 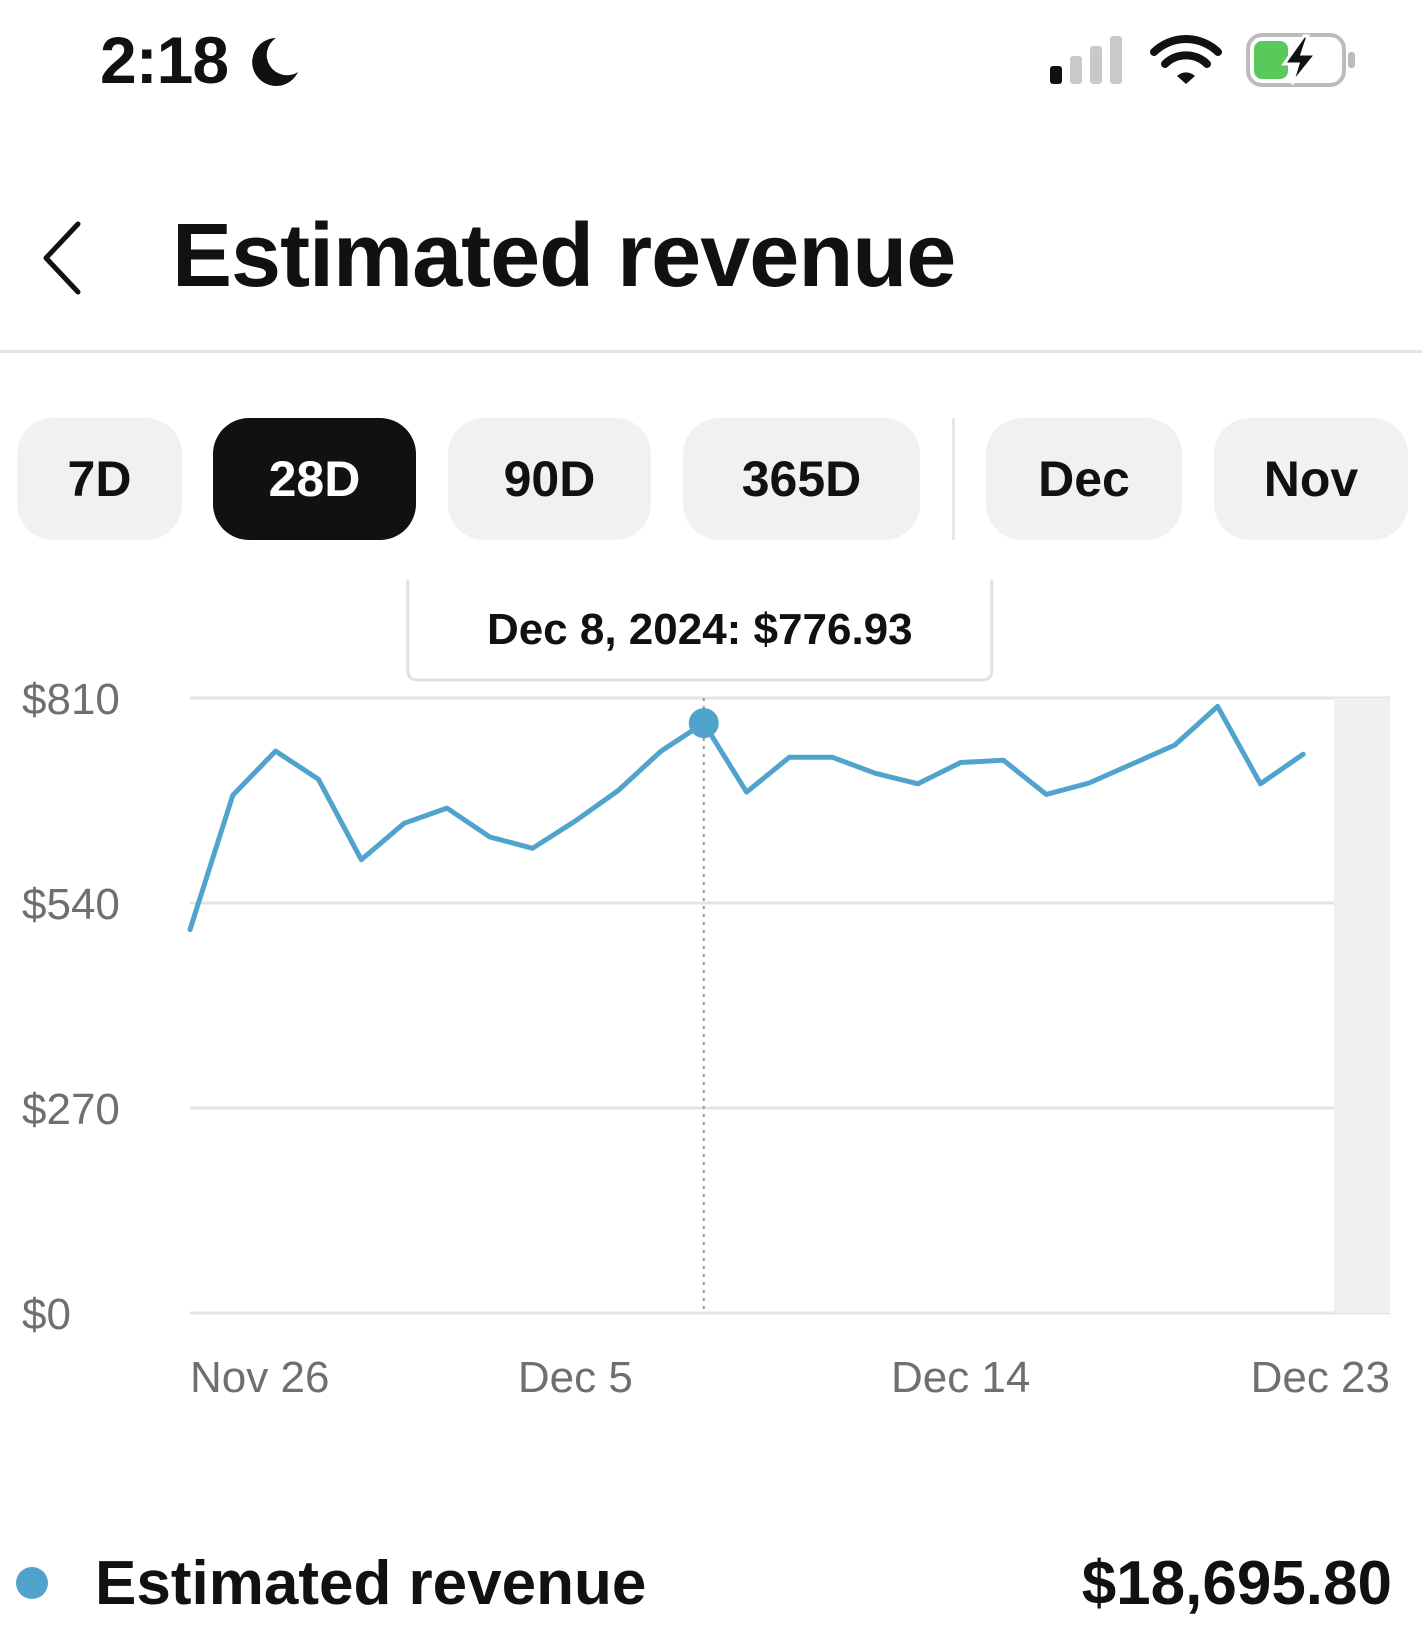 I want to click on tooltip-box, so click(x=700, y=631).